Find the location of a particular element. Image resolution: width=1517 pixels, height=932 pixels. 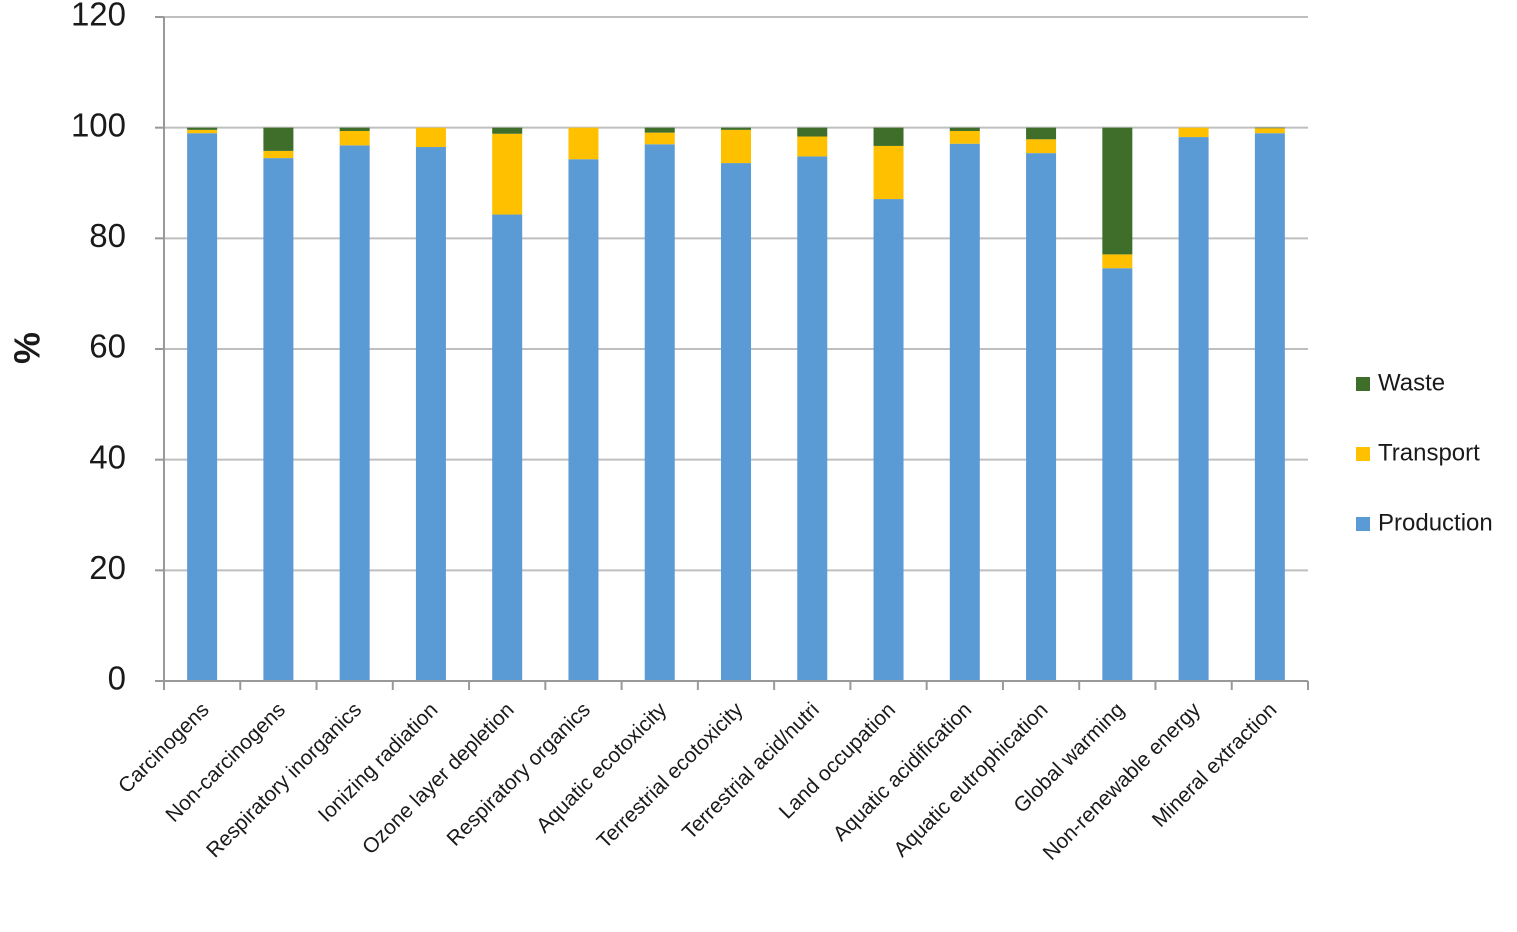

x-tick-label: Terrestrial acid/nutri is located at coordinates (751, 771).